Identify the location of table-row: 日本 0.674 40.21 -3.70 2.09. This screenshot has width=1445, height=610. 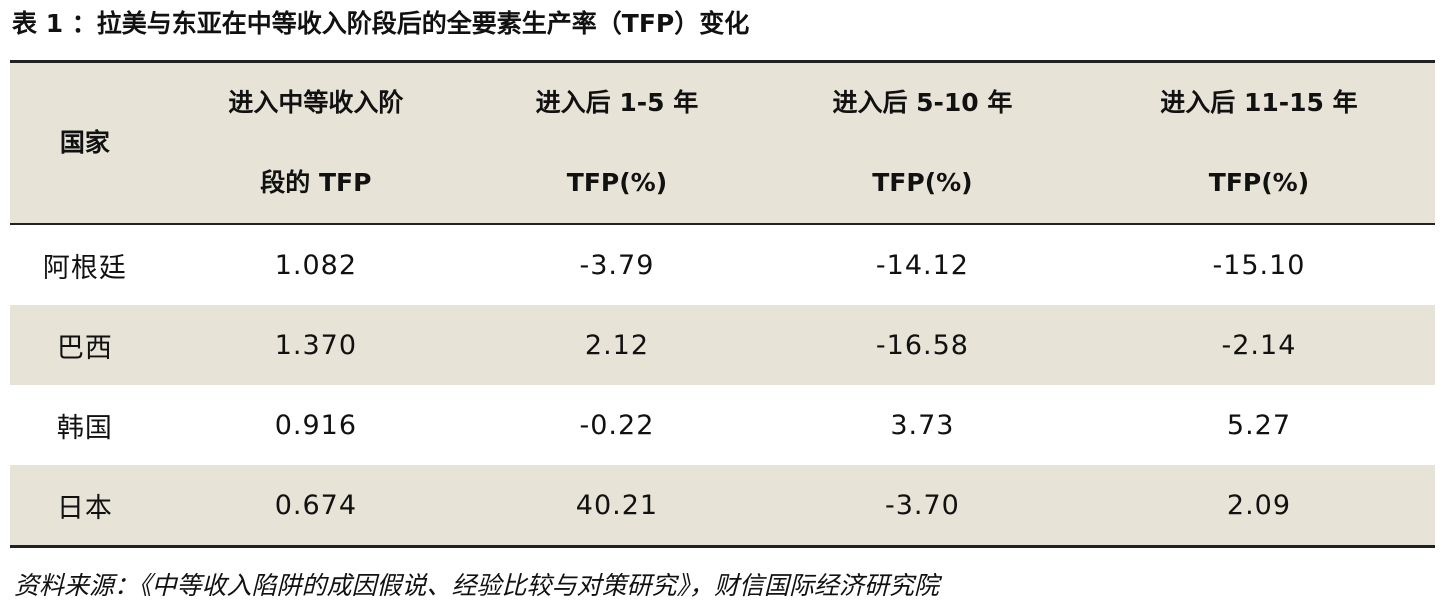
(722, 506).